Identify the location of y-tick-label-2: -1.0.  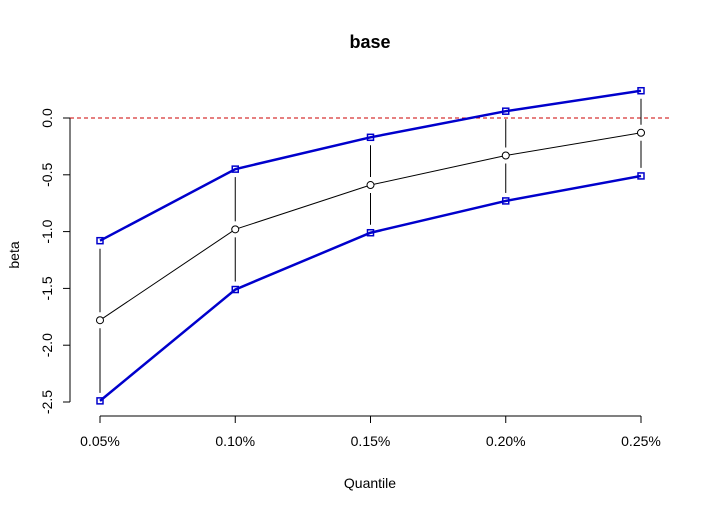
(47, 231).